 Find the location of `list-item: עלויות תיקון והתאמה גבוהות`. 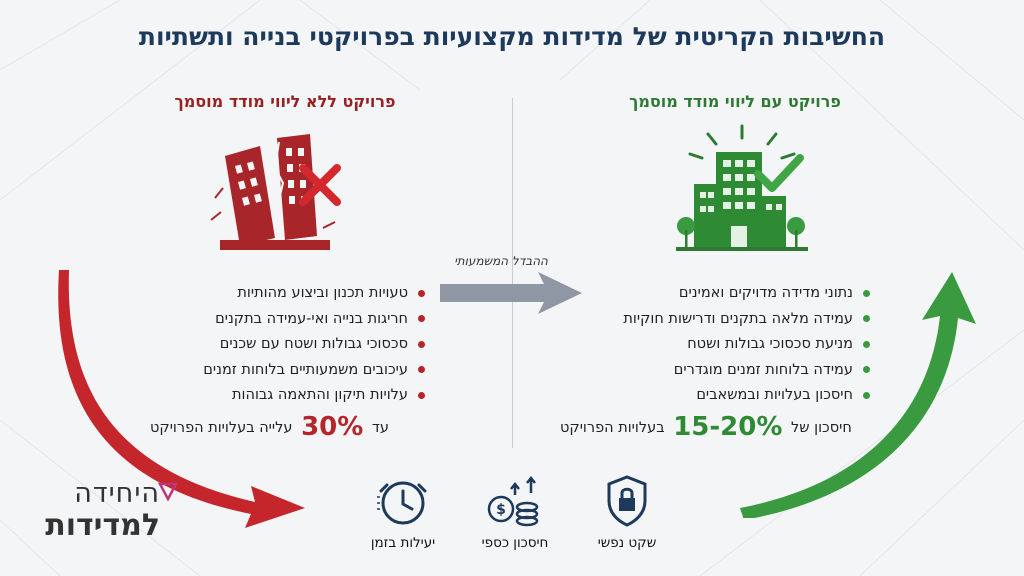

list-item: עלויות תיקון והתאמה גבוהות is located at coordinates (287, 396).